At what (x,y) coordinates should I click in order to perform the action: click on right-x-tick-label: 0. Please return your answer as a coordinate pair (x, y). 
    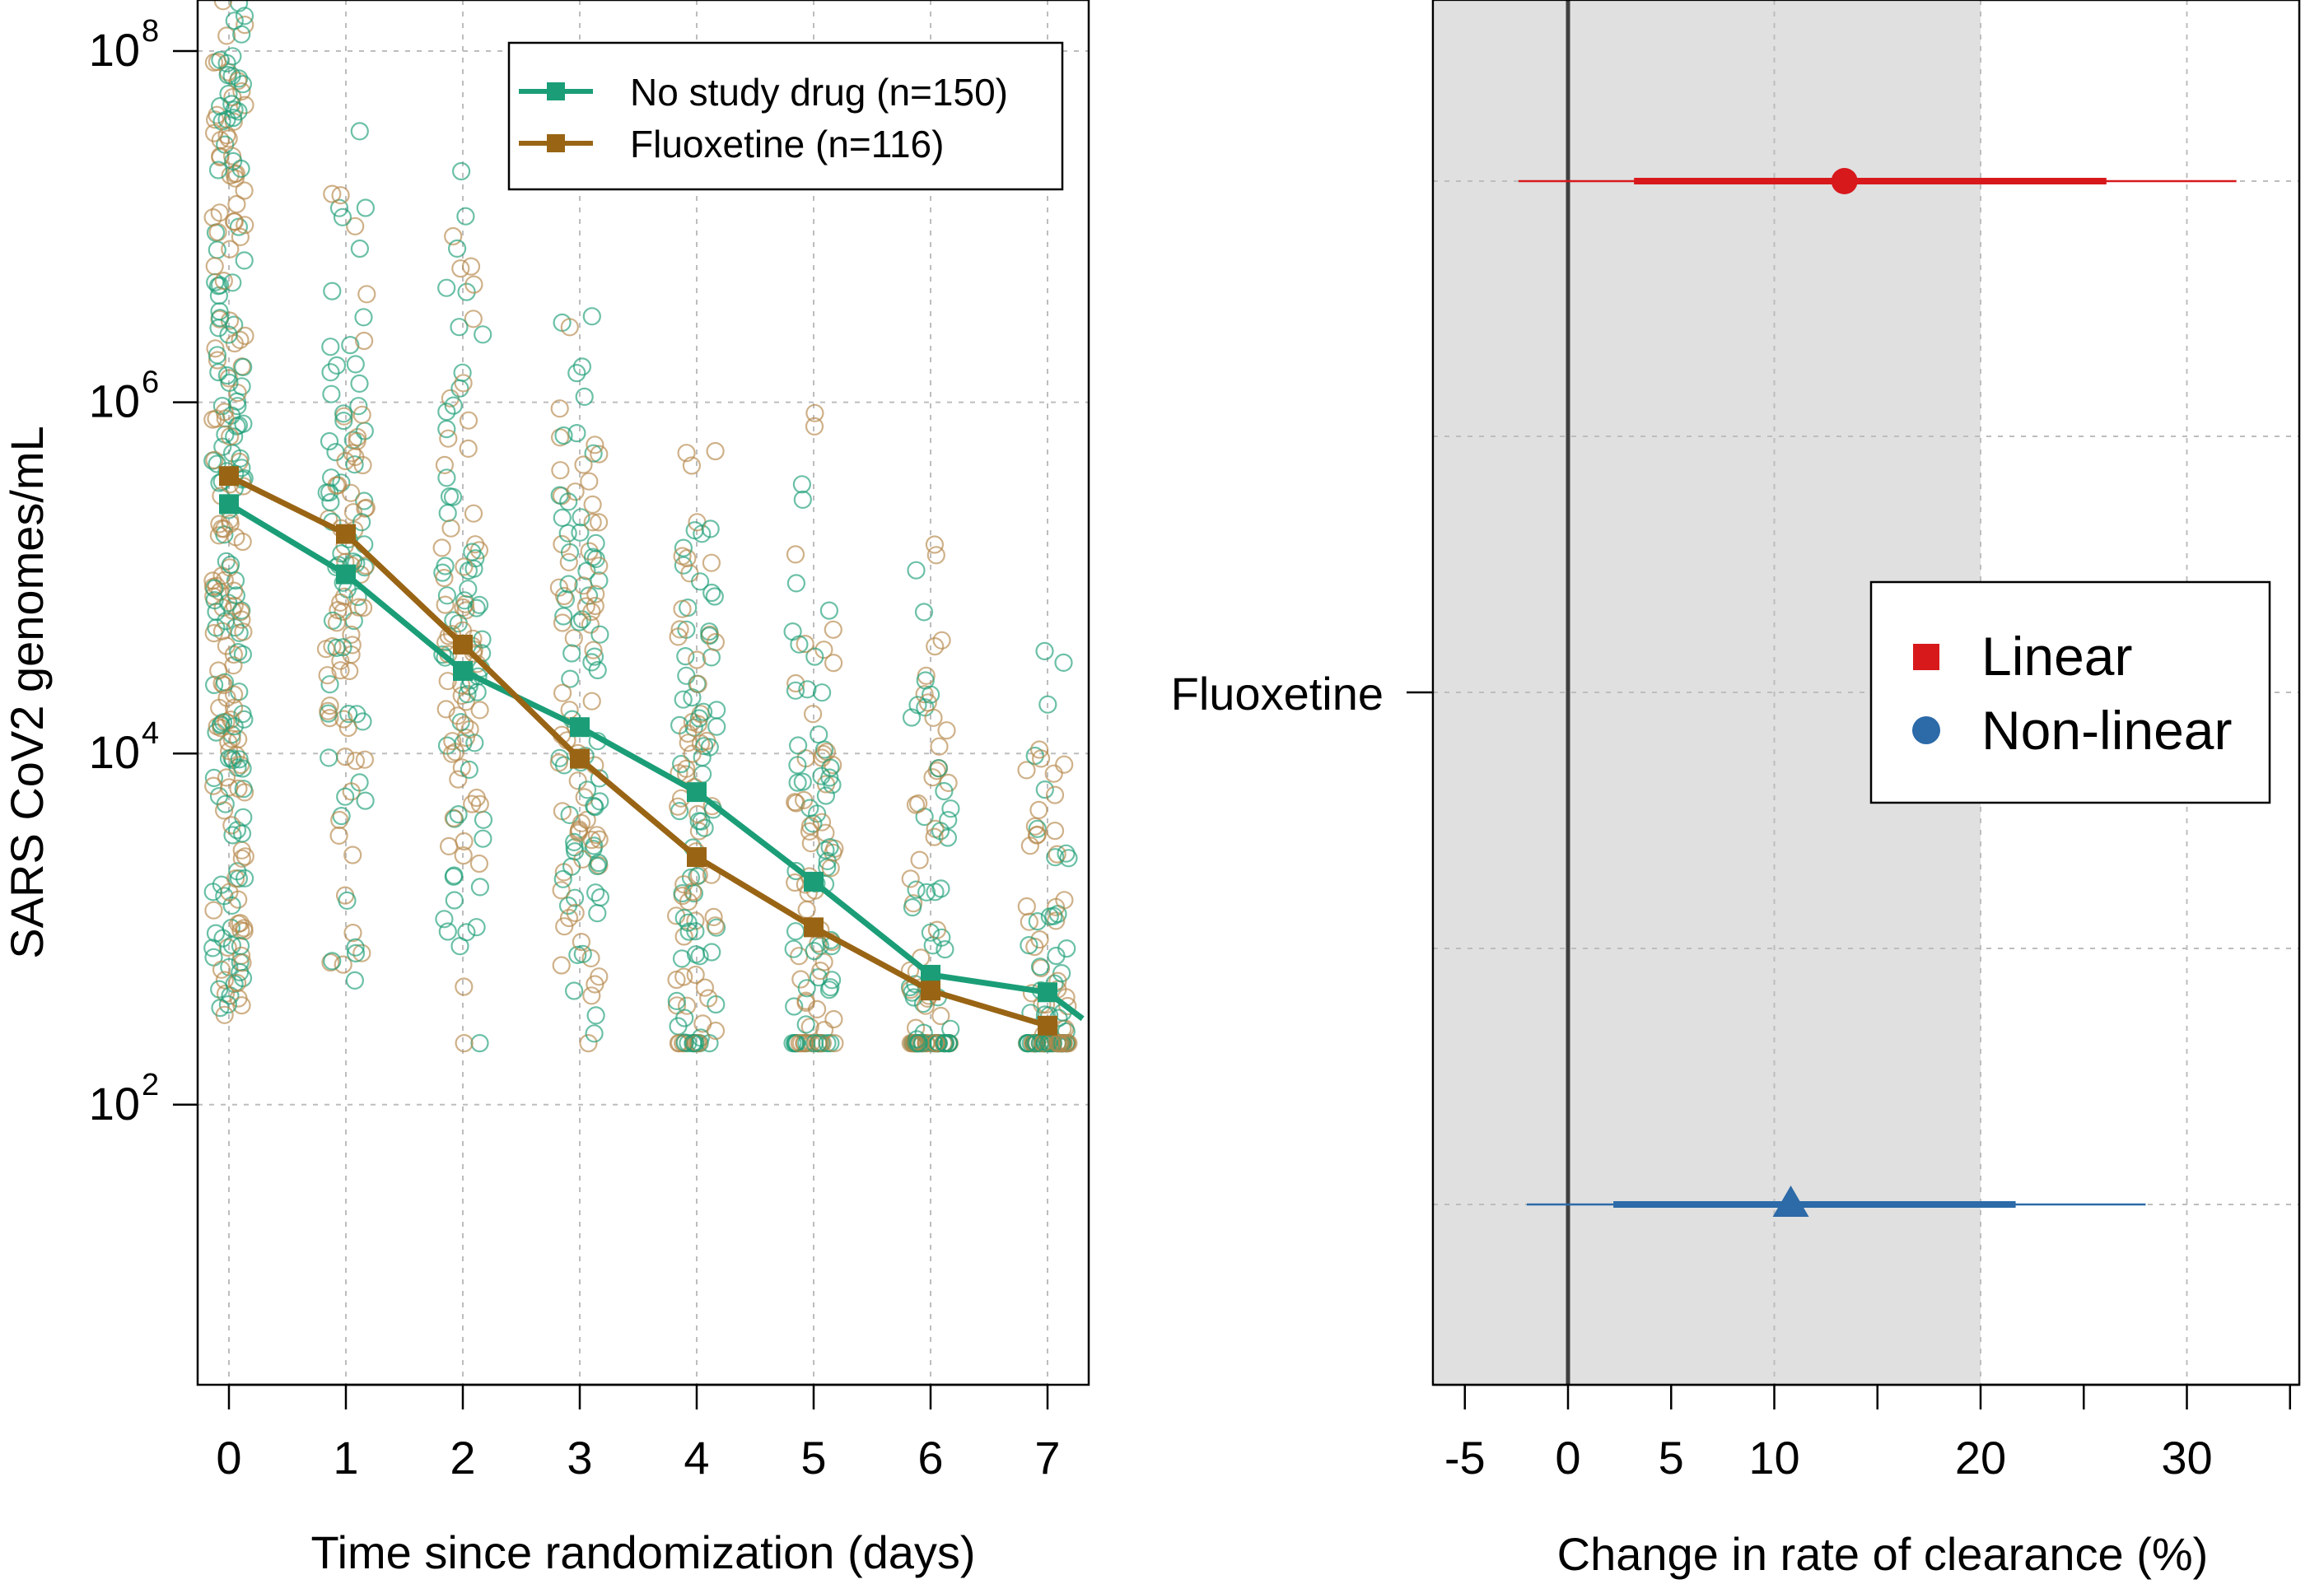
    Looking at the image, I should click on (1567, 1458).